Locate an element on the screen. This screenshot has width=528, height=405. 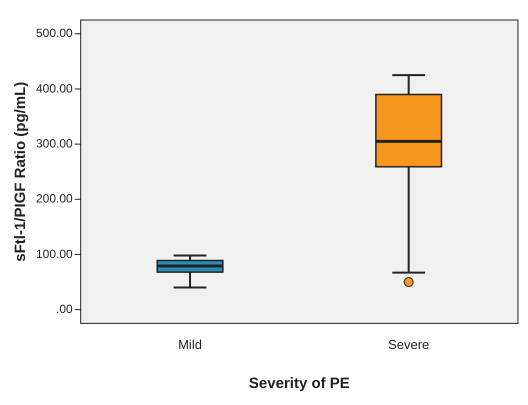
y-axis-title: sFtl-1/PIGF Ratio (pg/mL) is located at coordinates (21, 172).